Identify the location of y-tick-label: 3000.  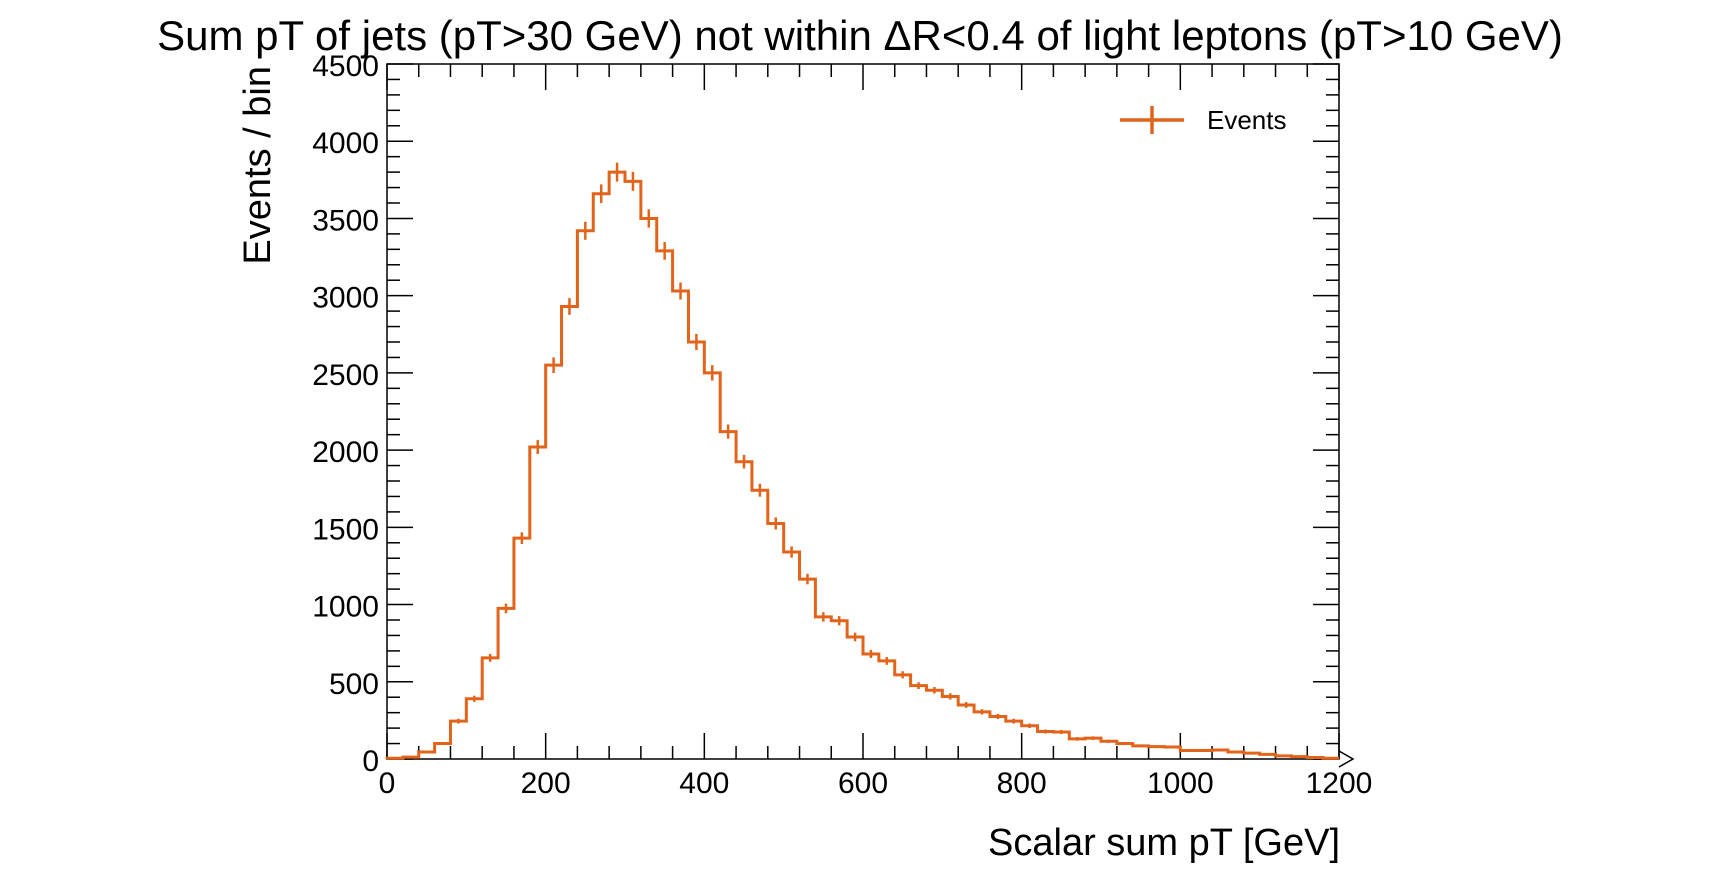
(345, 298).